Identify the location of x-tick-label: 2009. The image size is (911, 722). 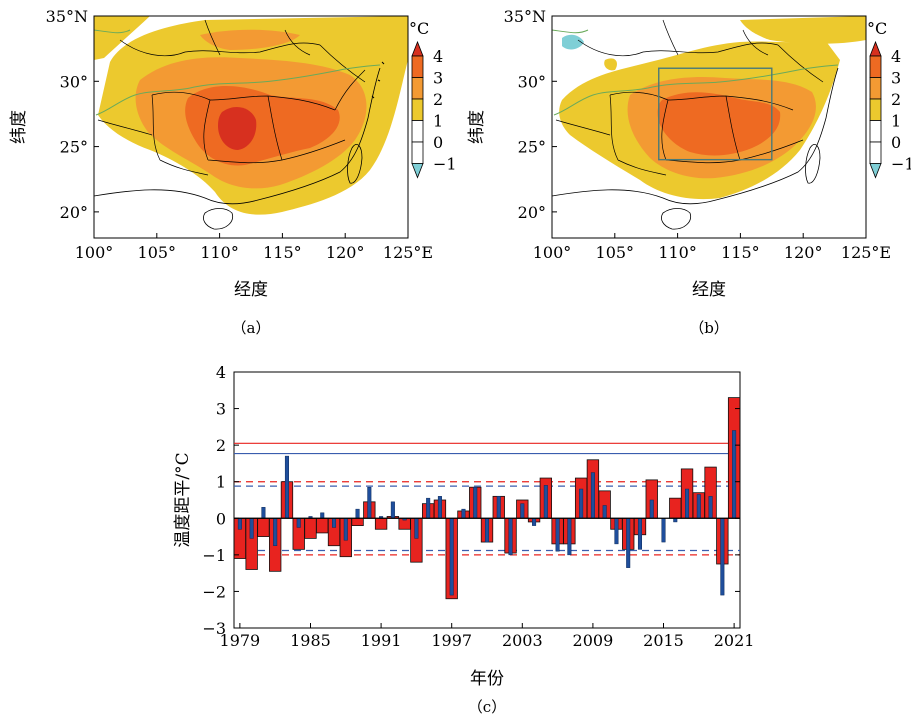
(593, 640).